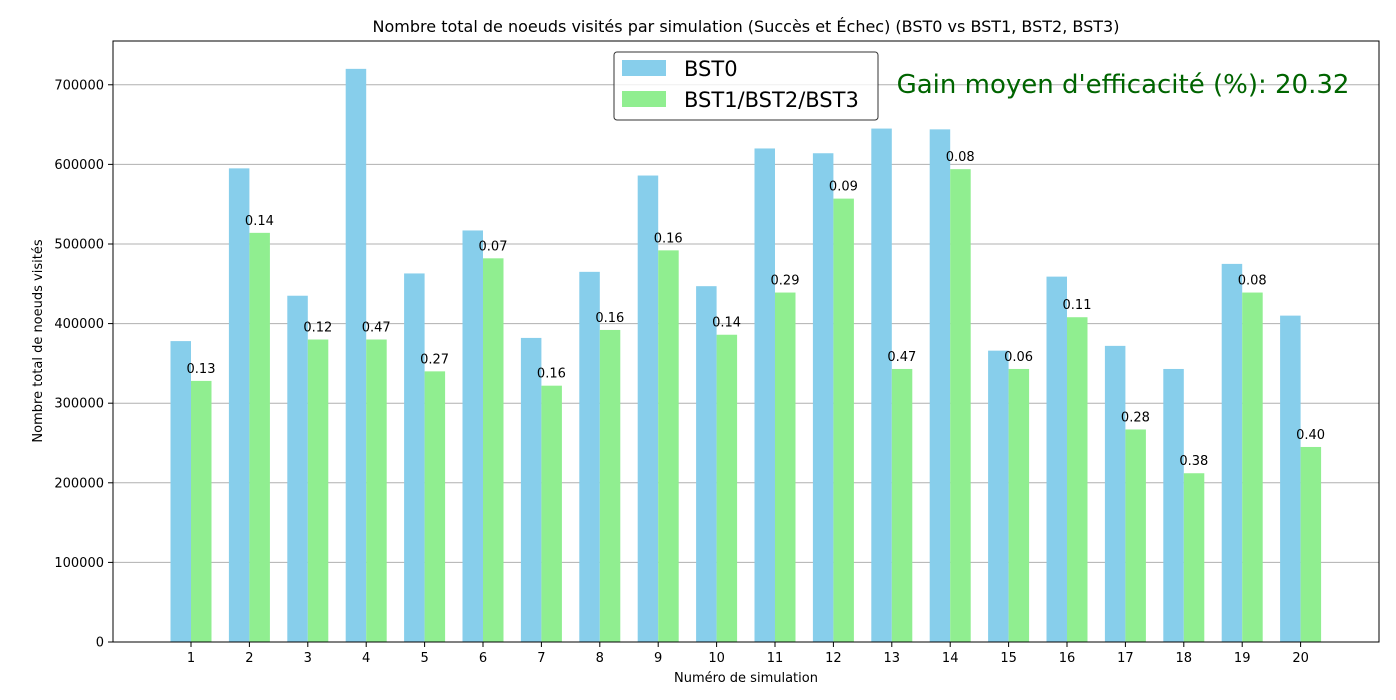 The width and height of the screenshot is (1396, 700). I want to click on x-tick-label: 4, so click(366, 658).